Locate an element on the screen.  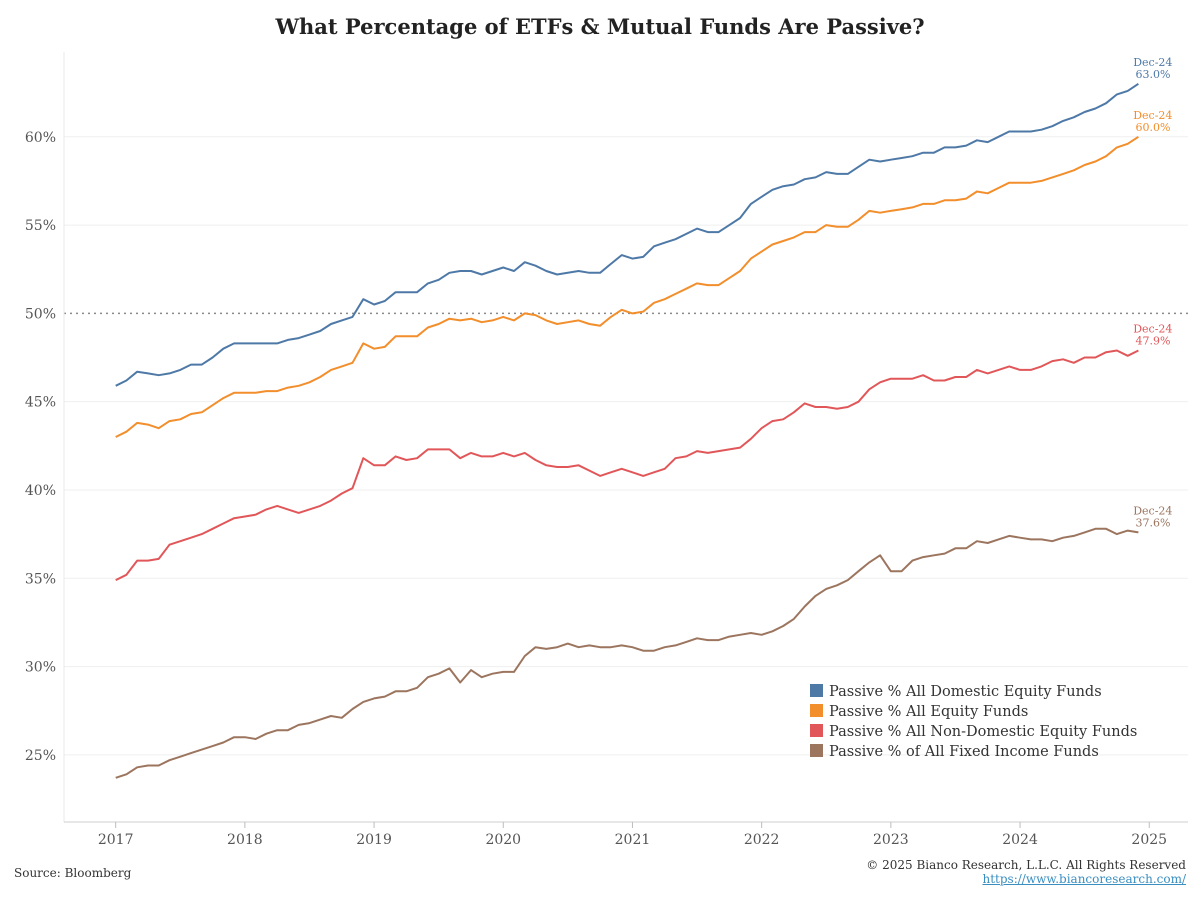
y-tick-label: 40% is located at coordinates (40, 491).